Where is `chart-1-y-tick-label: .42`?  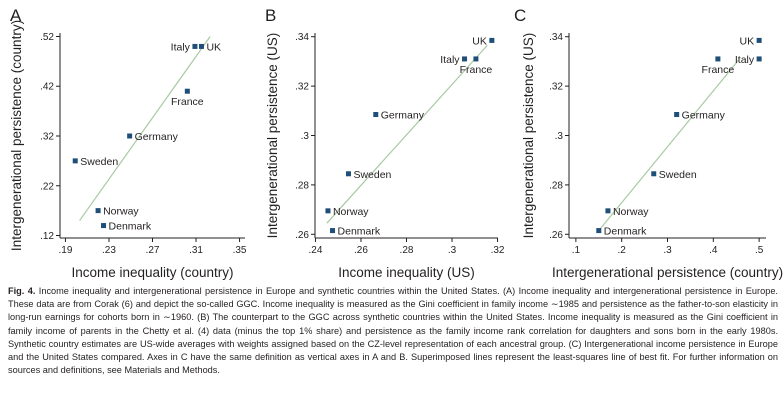 chart-1-y-tick-label: .42 is located at coordinates (47, 87).